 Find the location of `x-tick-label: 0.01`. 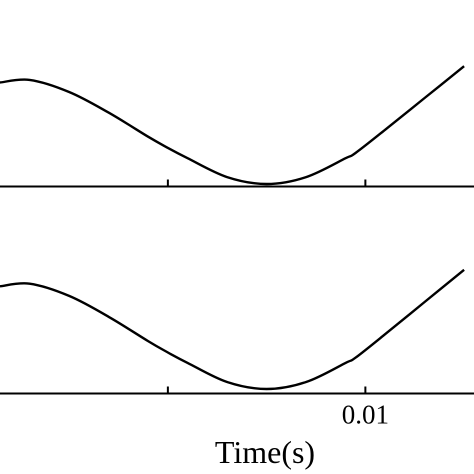

x-tick-label: 0.01 is located at coordinates (365, 415).